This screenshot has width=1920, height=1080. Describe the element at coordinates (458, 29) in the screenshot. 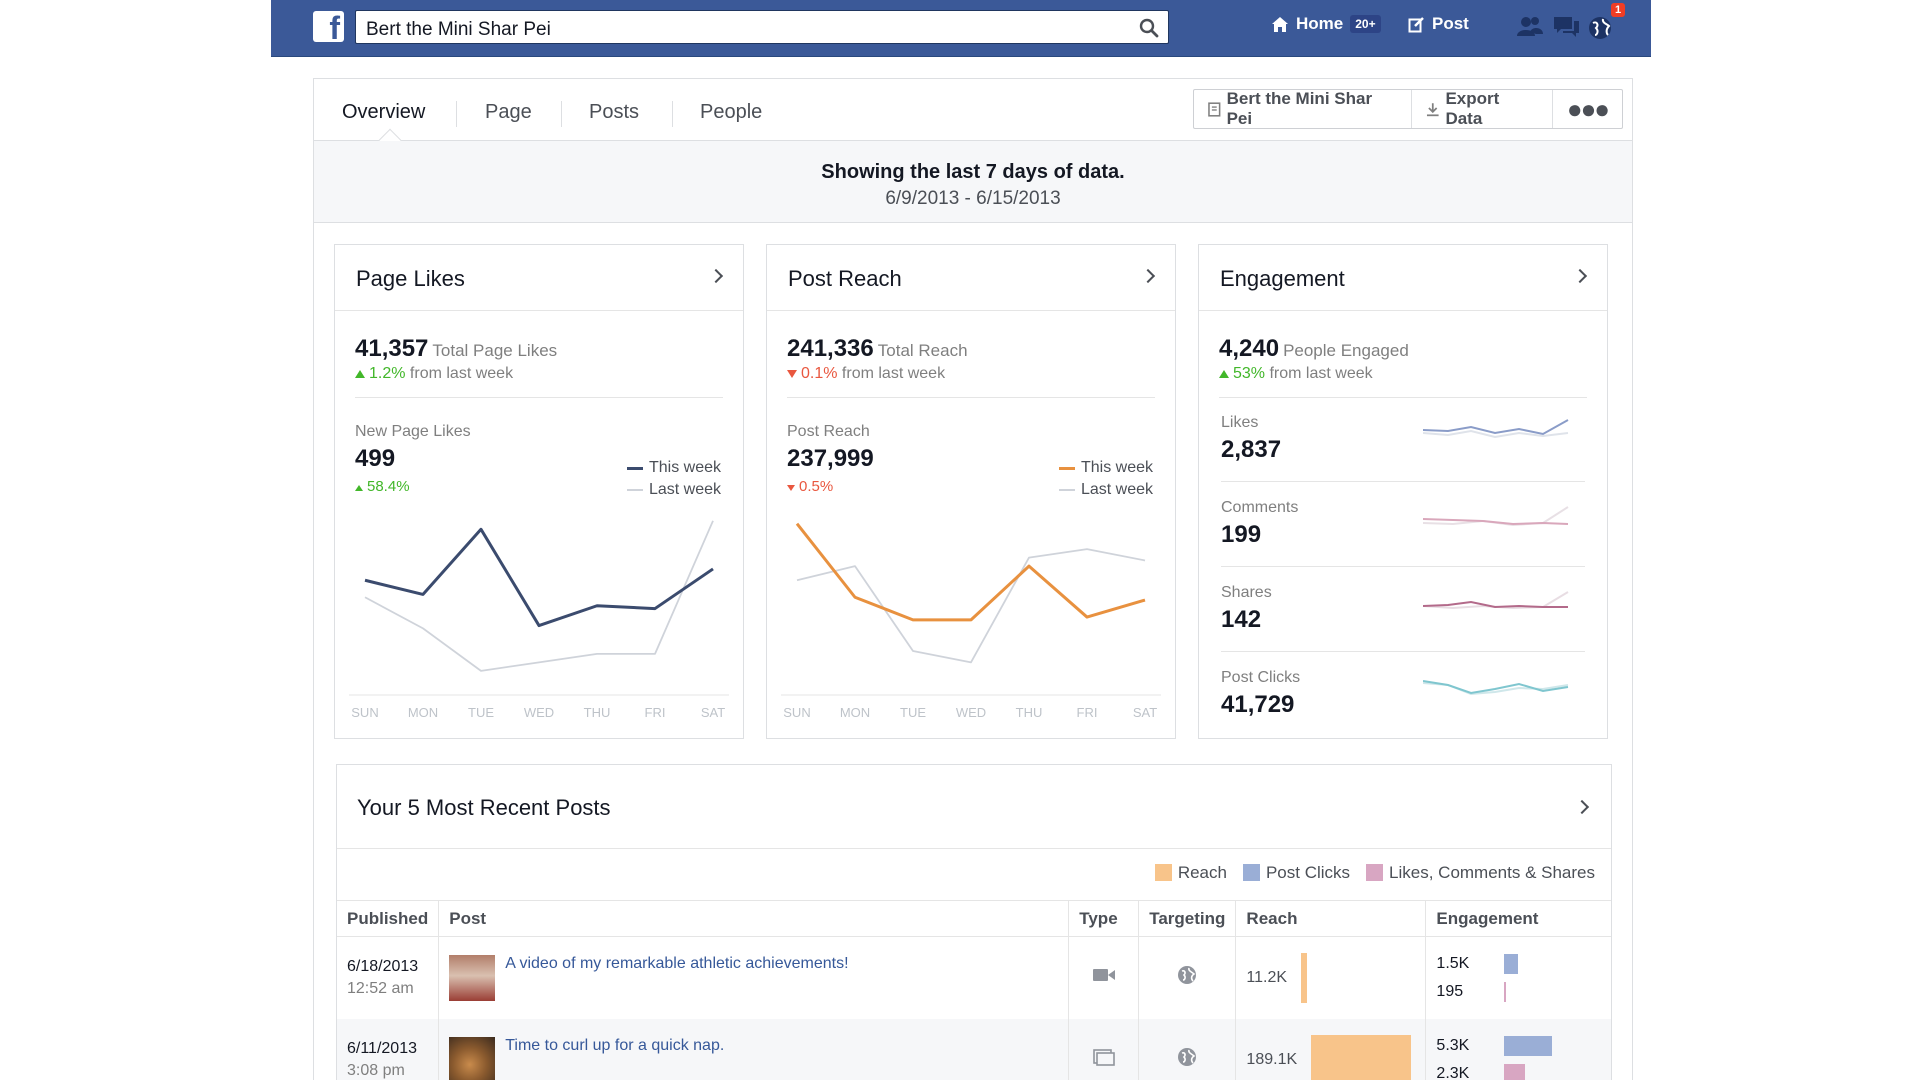

I see `search-value: Bert the Mini Shar Pei` at that location.